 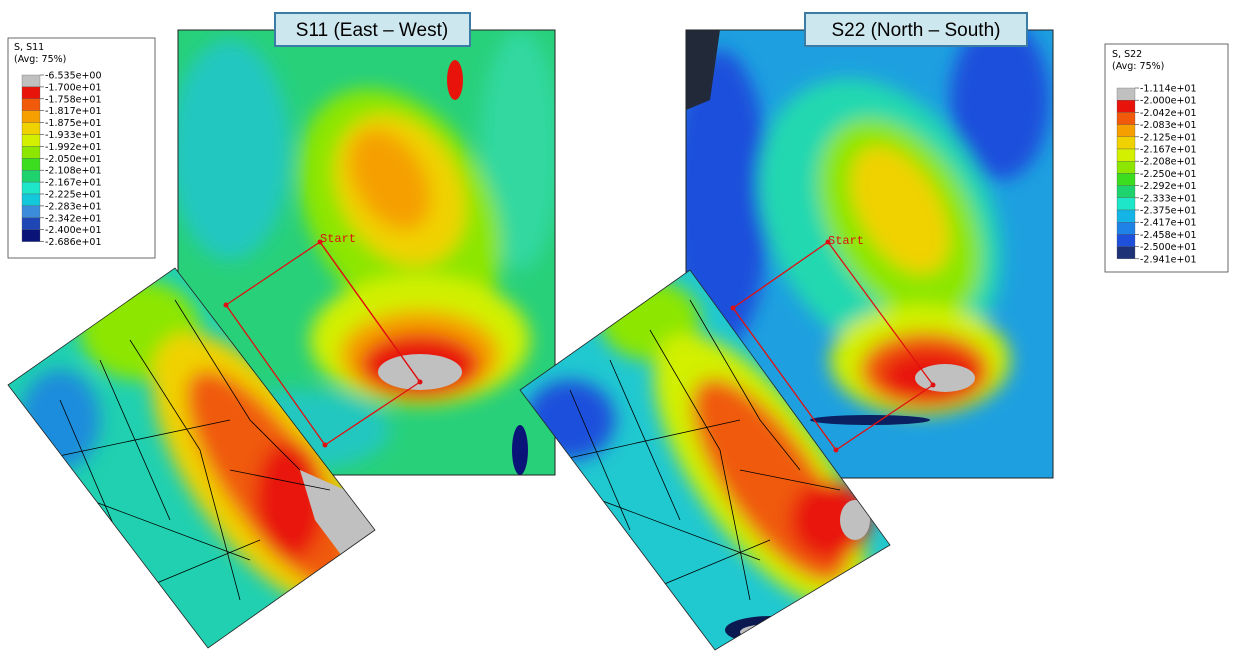 I want to click on legend-label: -2.400e+01, so click(x=73, y=230).